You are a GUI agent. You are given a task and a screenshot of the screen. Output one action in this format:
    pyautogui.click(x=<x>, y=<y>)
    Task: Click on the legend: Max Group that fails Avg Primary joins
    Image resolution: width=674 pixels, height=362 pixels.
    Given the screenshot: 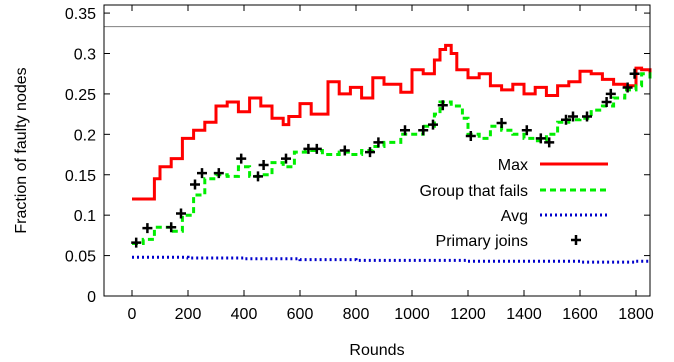 What is the action you would take?
    pyautogui.click(x=514, y=203)
    